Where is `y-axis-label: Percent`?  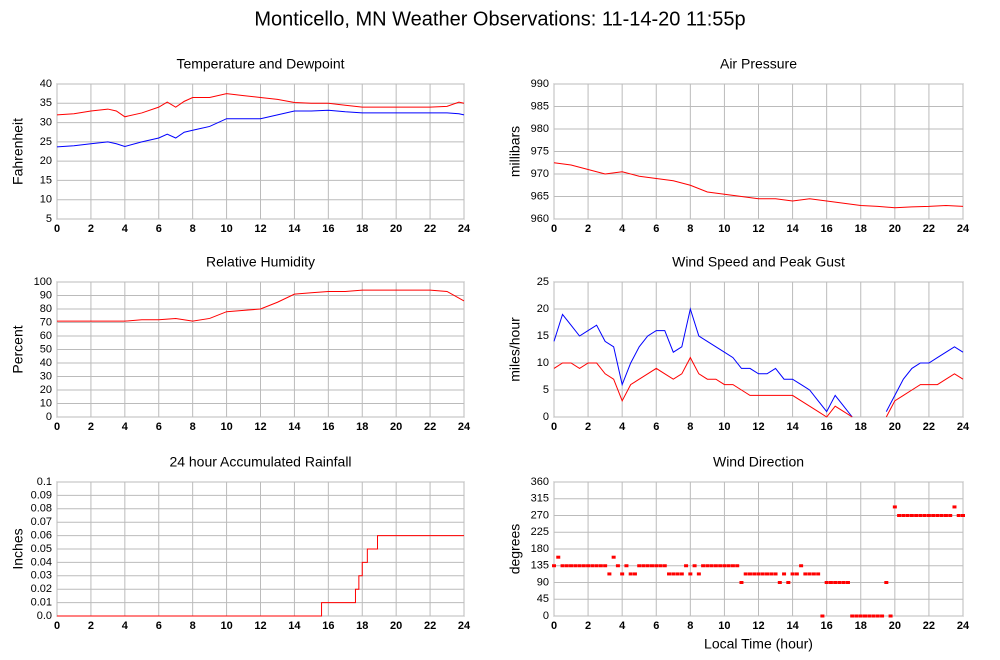
y-axis-label: Percent is located at coordinates (18, 349).